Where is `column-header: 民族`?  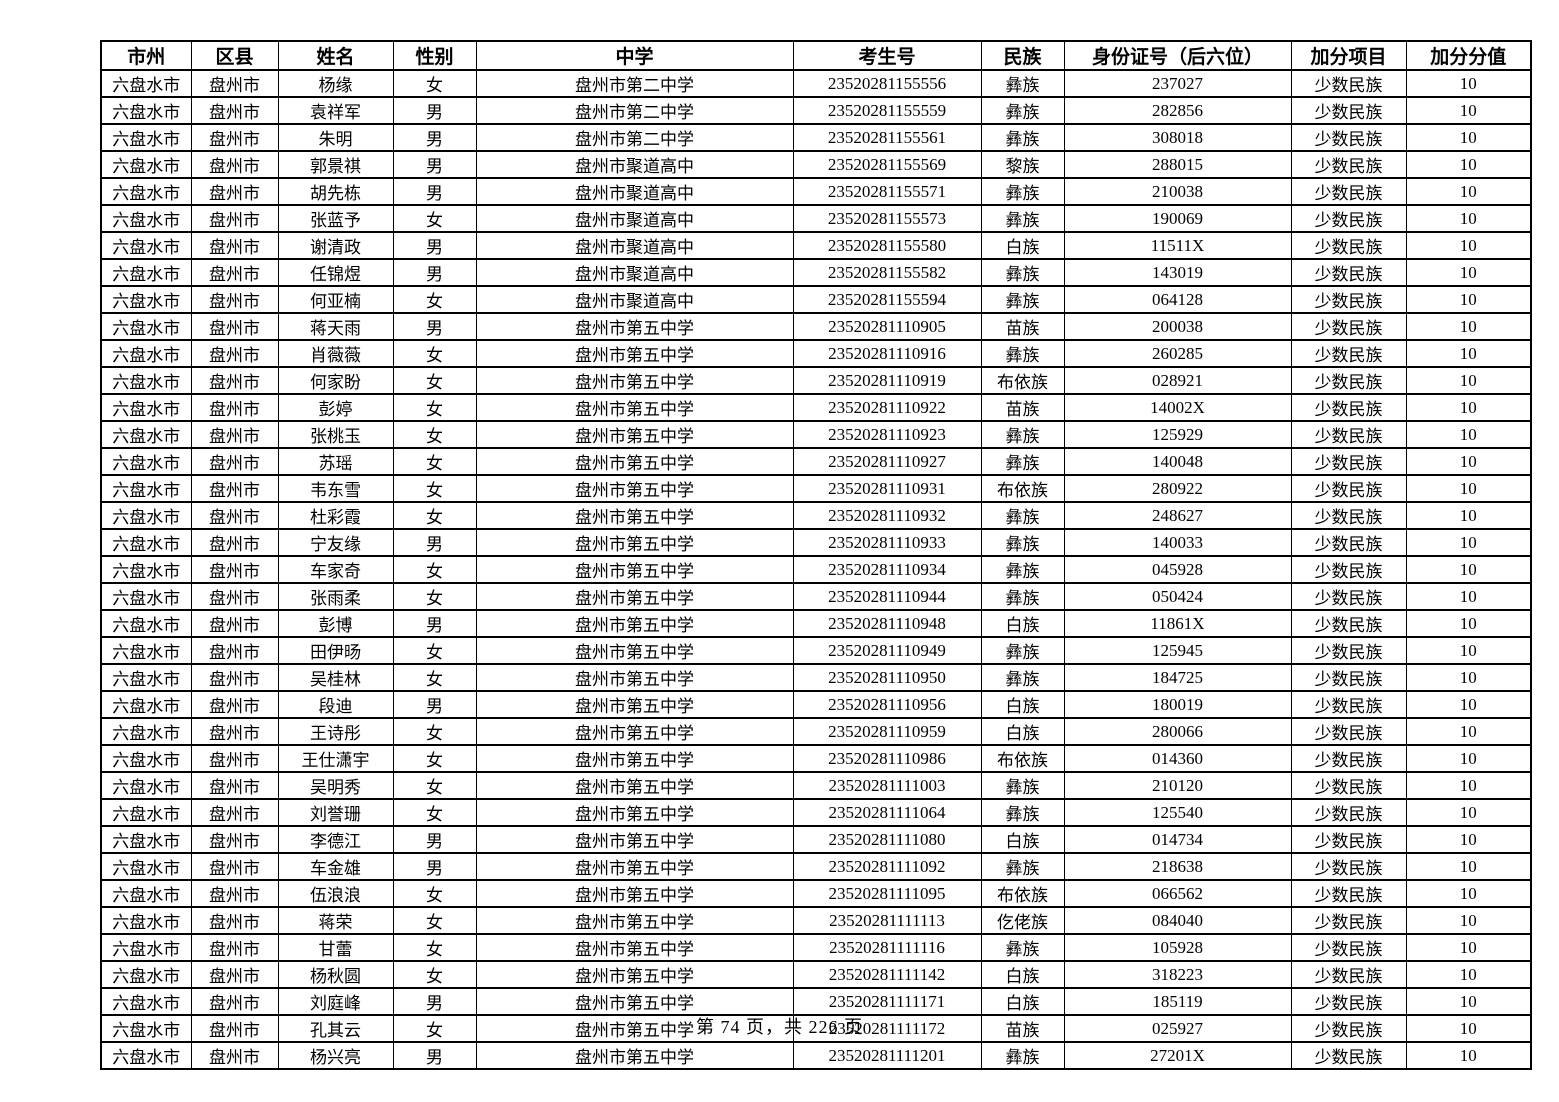
column-header: 民族 is located at coordinates (1022, 55).